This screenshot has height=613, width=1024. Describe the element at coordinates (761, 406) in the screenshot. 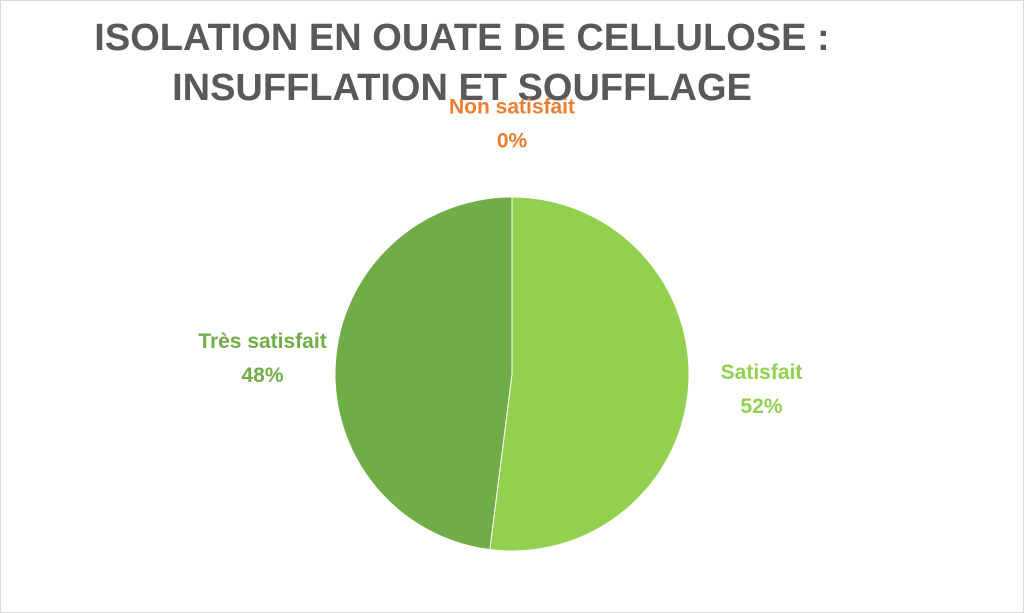

I see `slice-value-label: 52%` at that location.